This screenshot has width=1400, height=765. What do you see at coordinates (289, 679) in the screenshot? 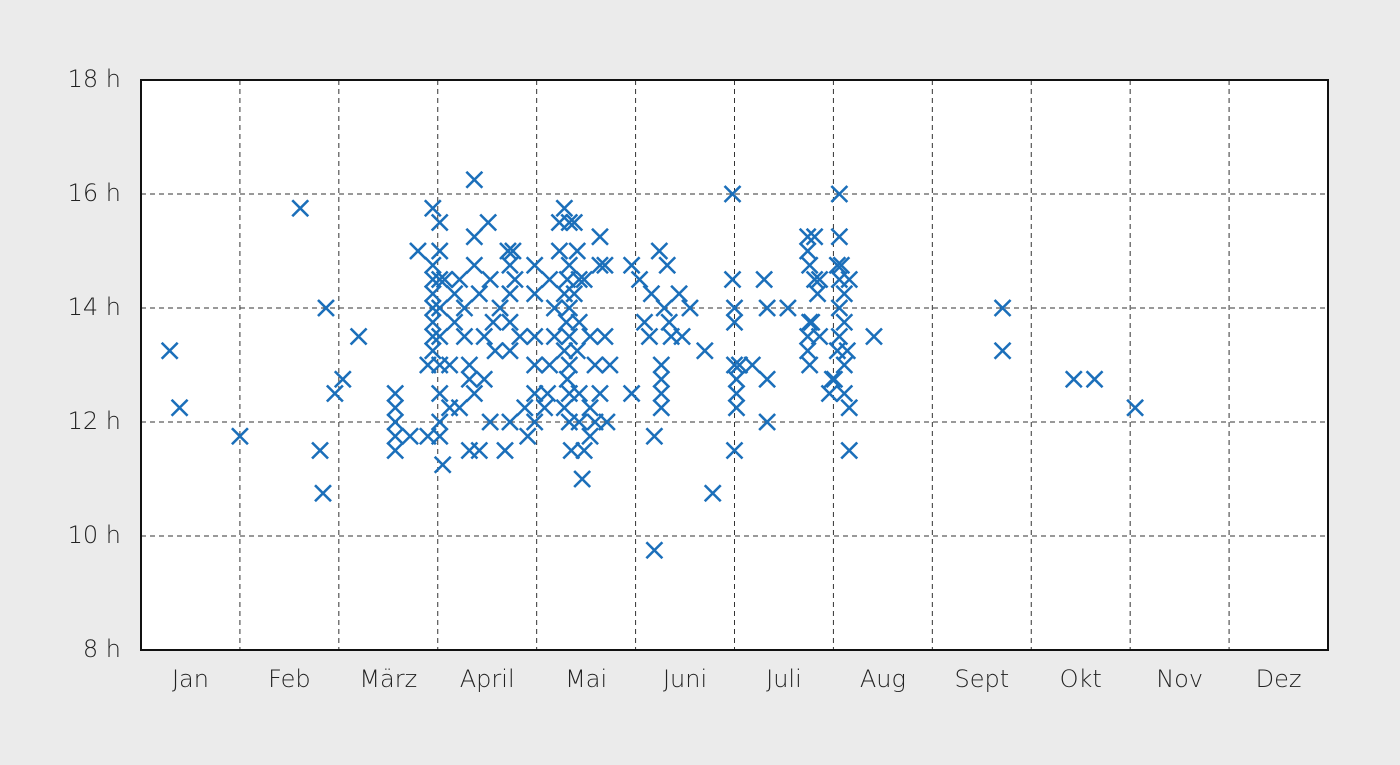
I see `x-tick-label: Feb` at bounding box center [289, 679].